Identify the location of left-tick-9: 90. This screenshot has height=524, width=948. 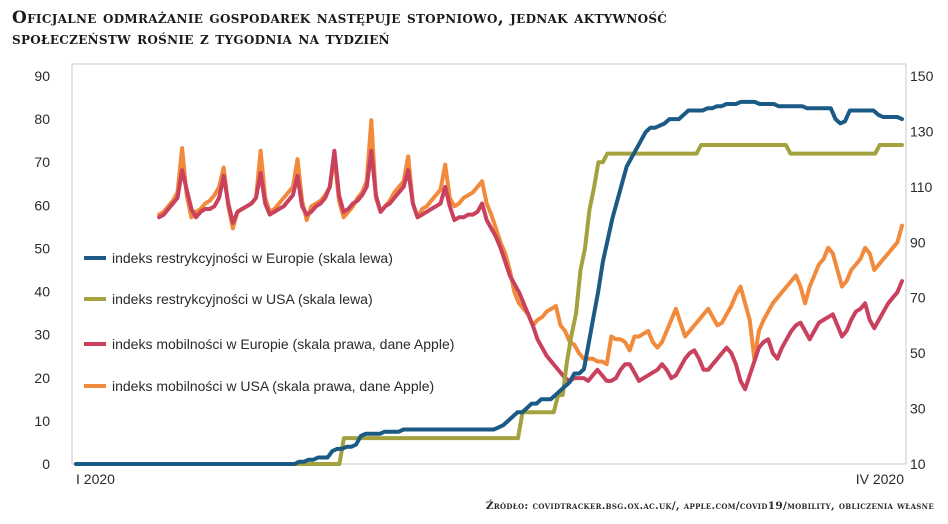
(42, 76).